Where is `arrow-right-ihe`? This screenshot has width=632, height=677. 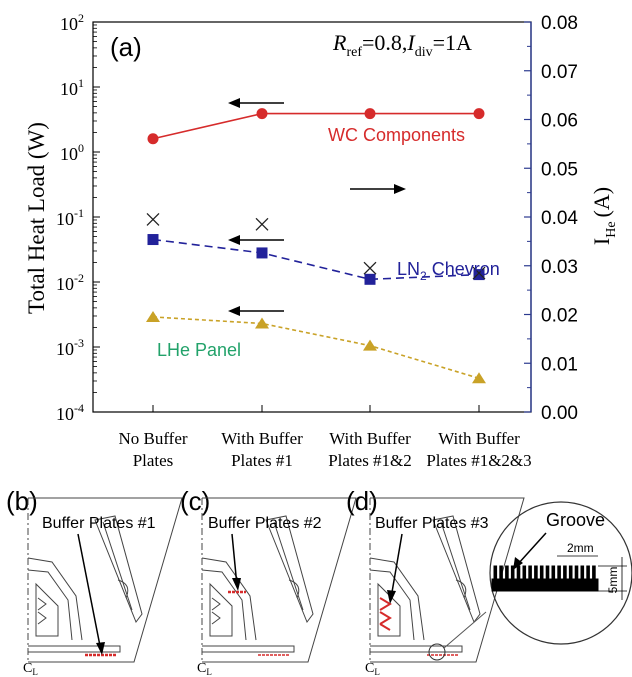
arrow-right-ihe is located at coordinates (378, 189).